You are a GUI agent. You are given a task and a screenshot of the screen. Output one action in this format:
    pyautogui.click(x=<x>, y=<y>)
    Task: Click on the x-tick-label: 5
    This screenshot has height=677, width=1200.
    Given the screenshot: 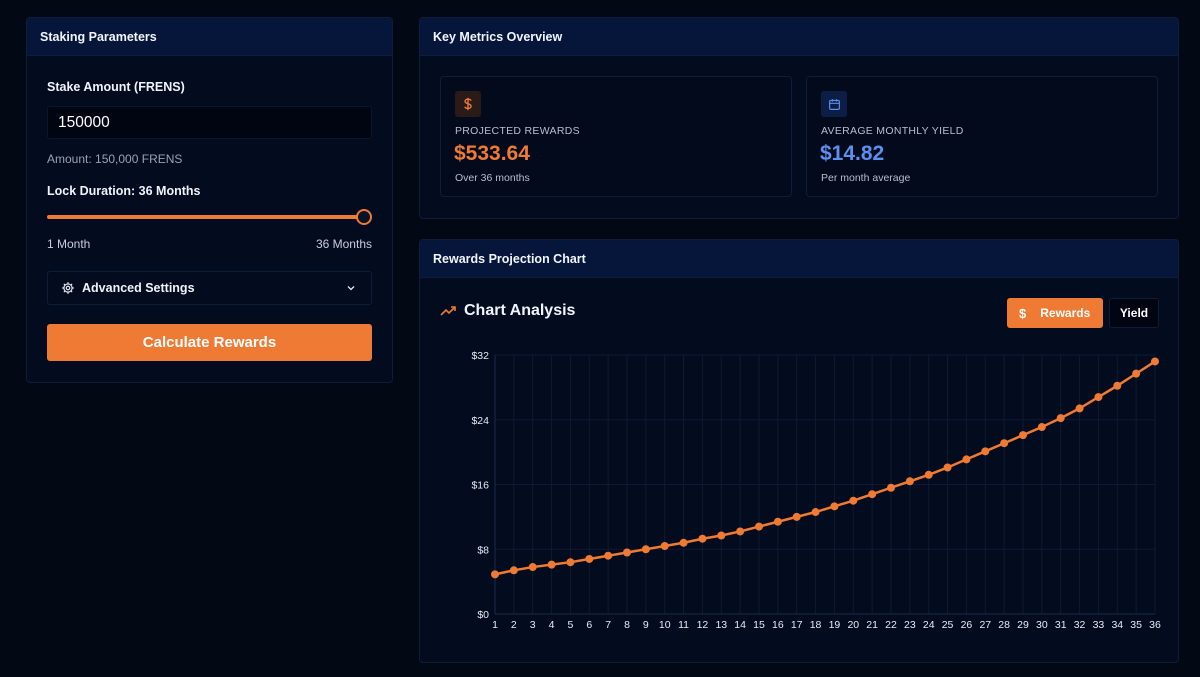 What is the action you would take?
    pyautogui.click(x=571, y=625)
    